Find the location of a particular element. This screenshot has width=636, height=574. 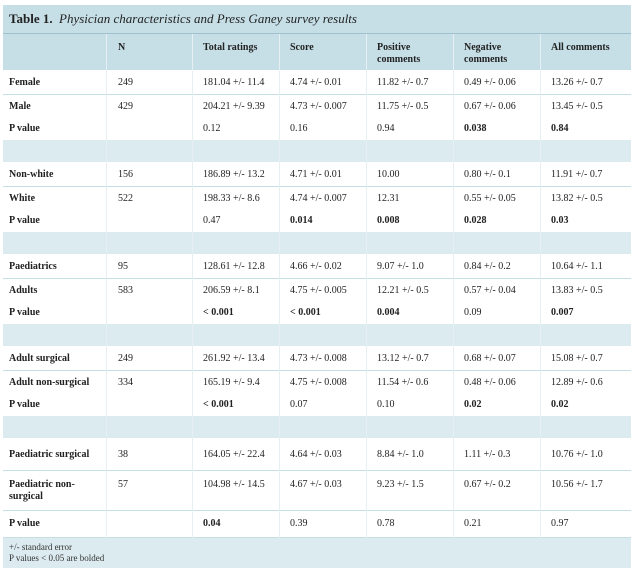

row-label: Adult surgical is located at coordinates (39, 358).